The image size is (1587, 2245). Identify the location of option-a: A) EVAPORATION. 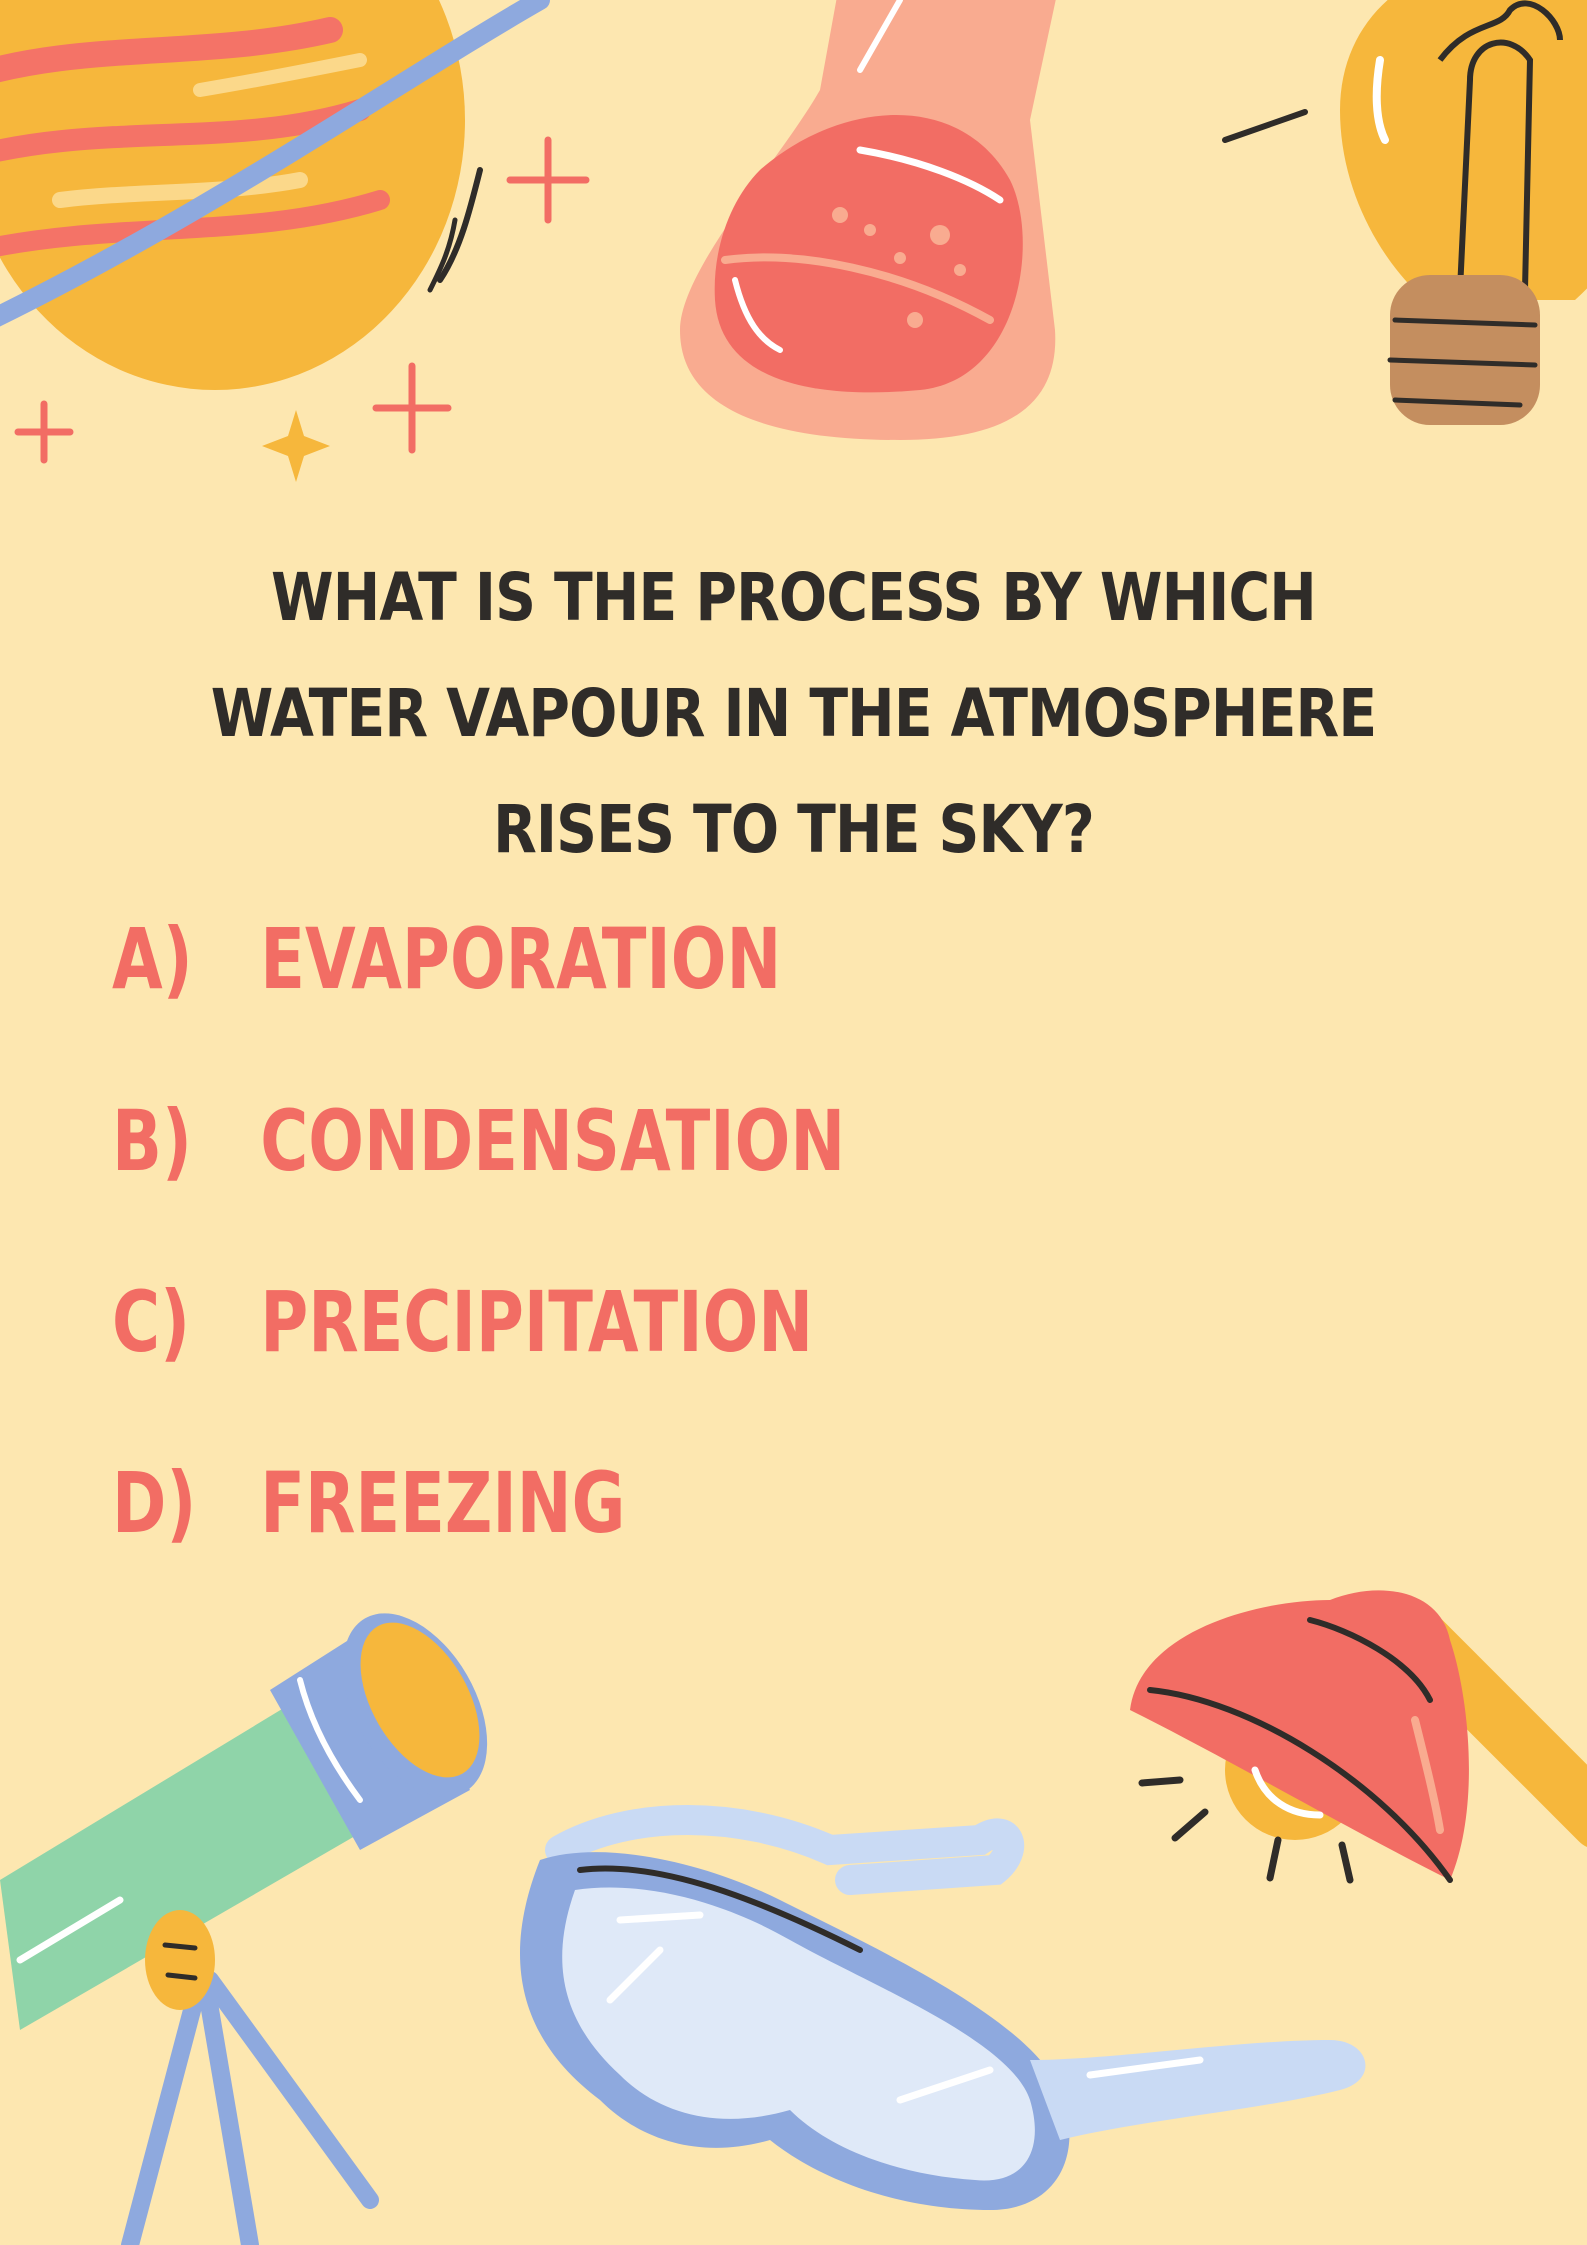
(541, 959).